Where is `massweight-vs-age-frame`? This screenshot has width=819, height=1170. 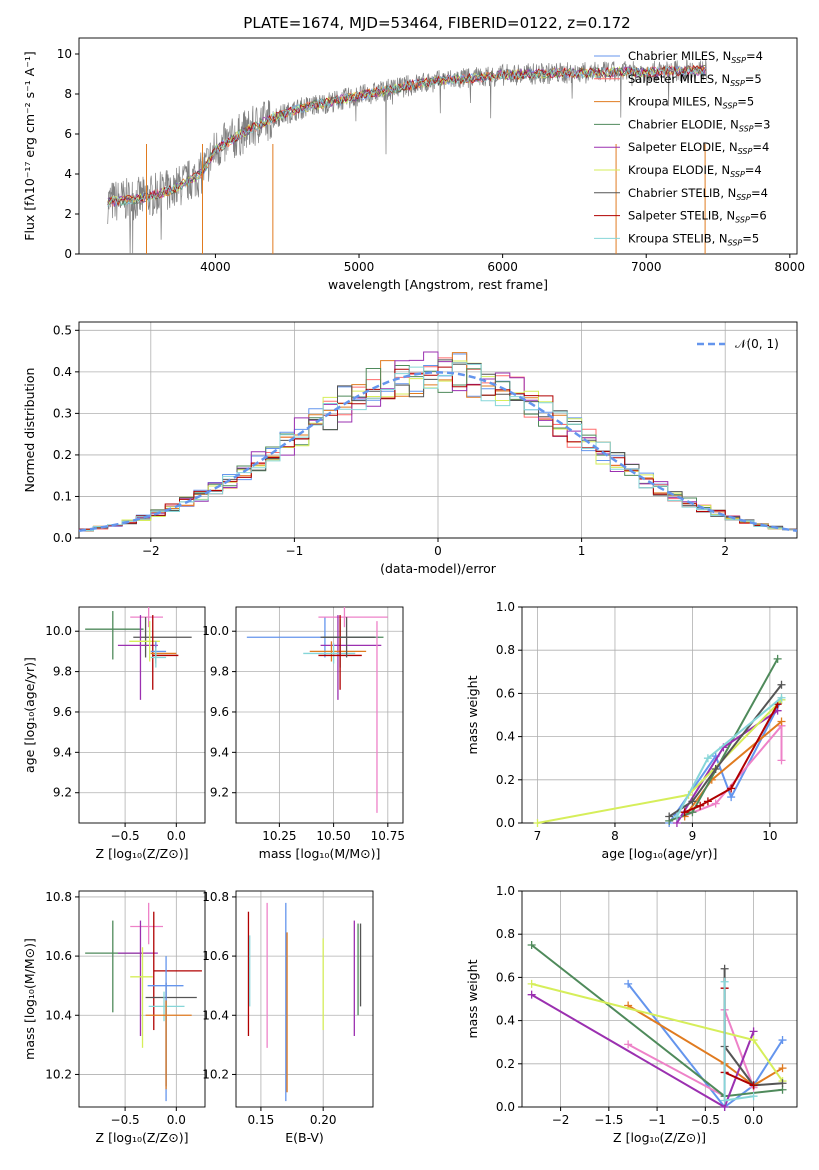
massweight-vs-age-frame is located at coordinates (659, 715).